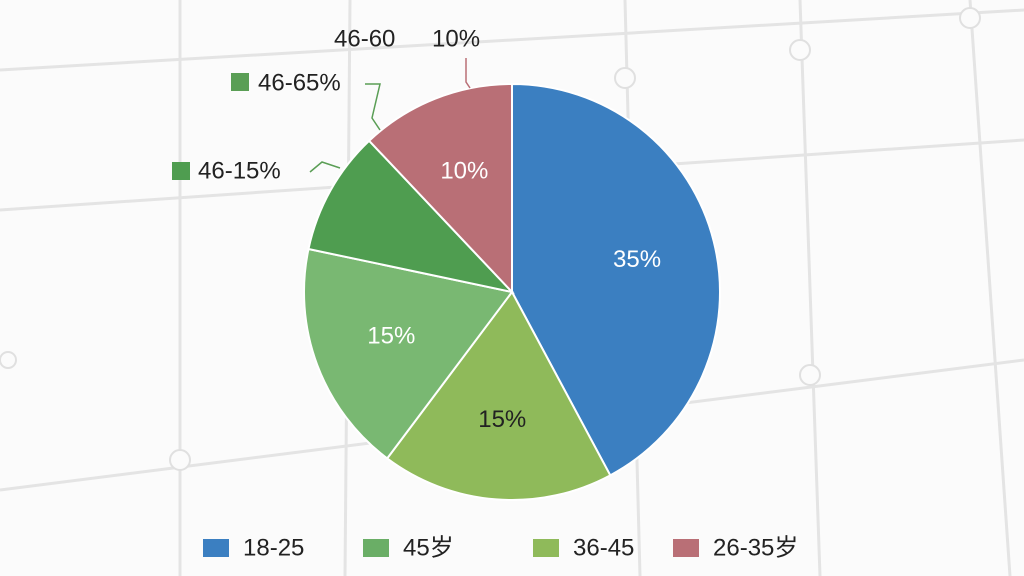  Describe the element at coordinates (364, 38) in the screenshot. I see `annotation: 46-60` at that location.